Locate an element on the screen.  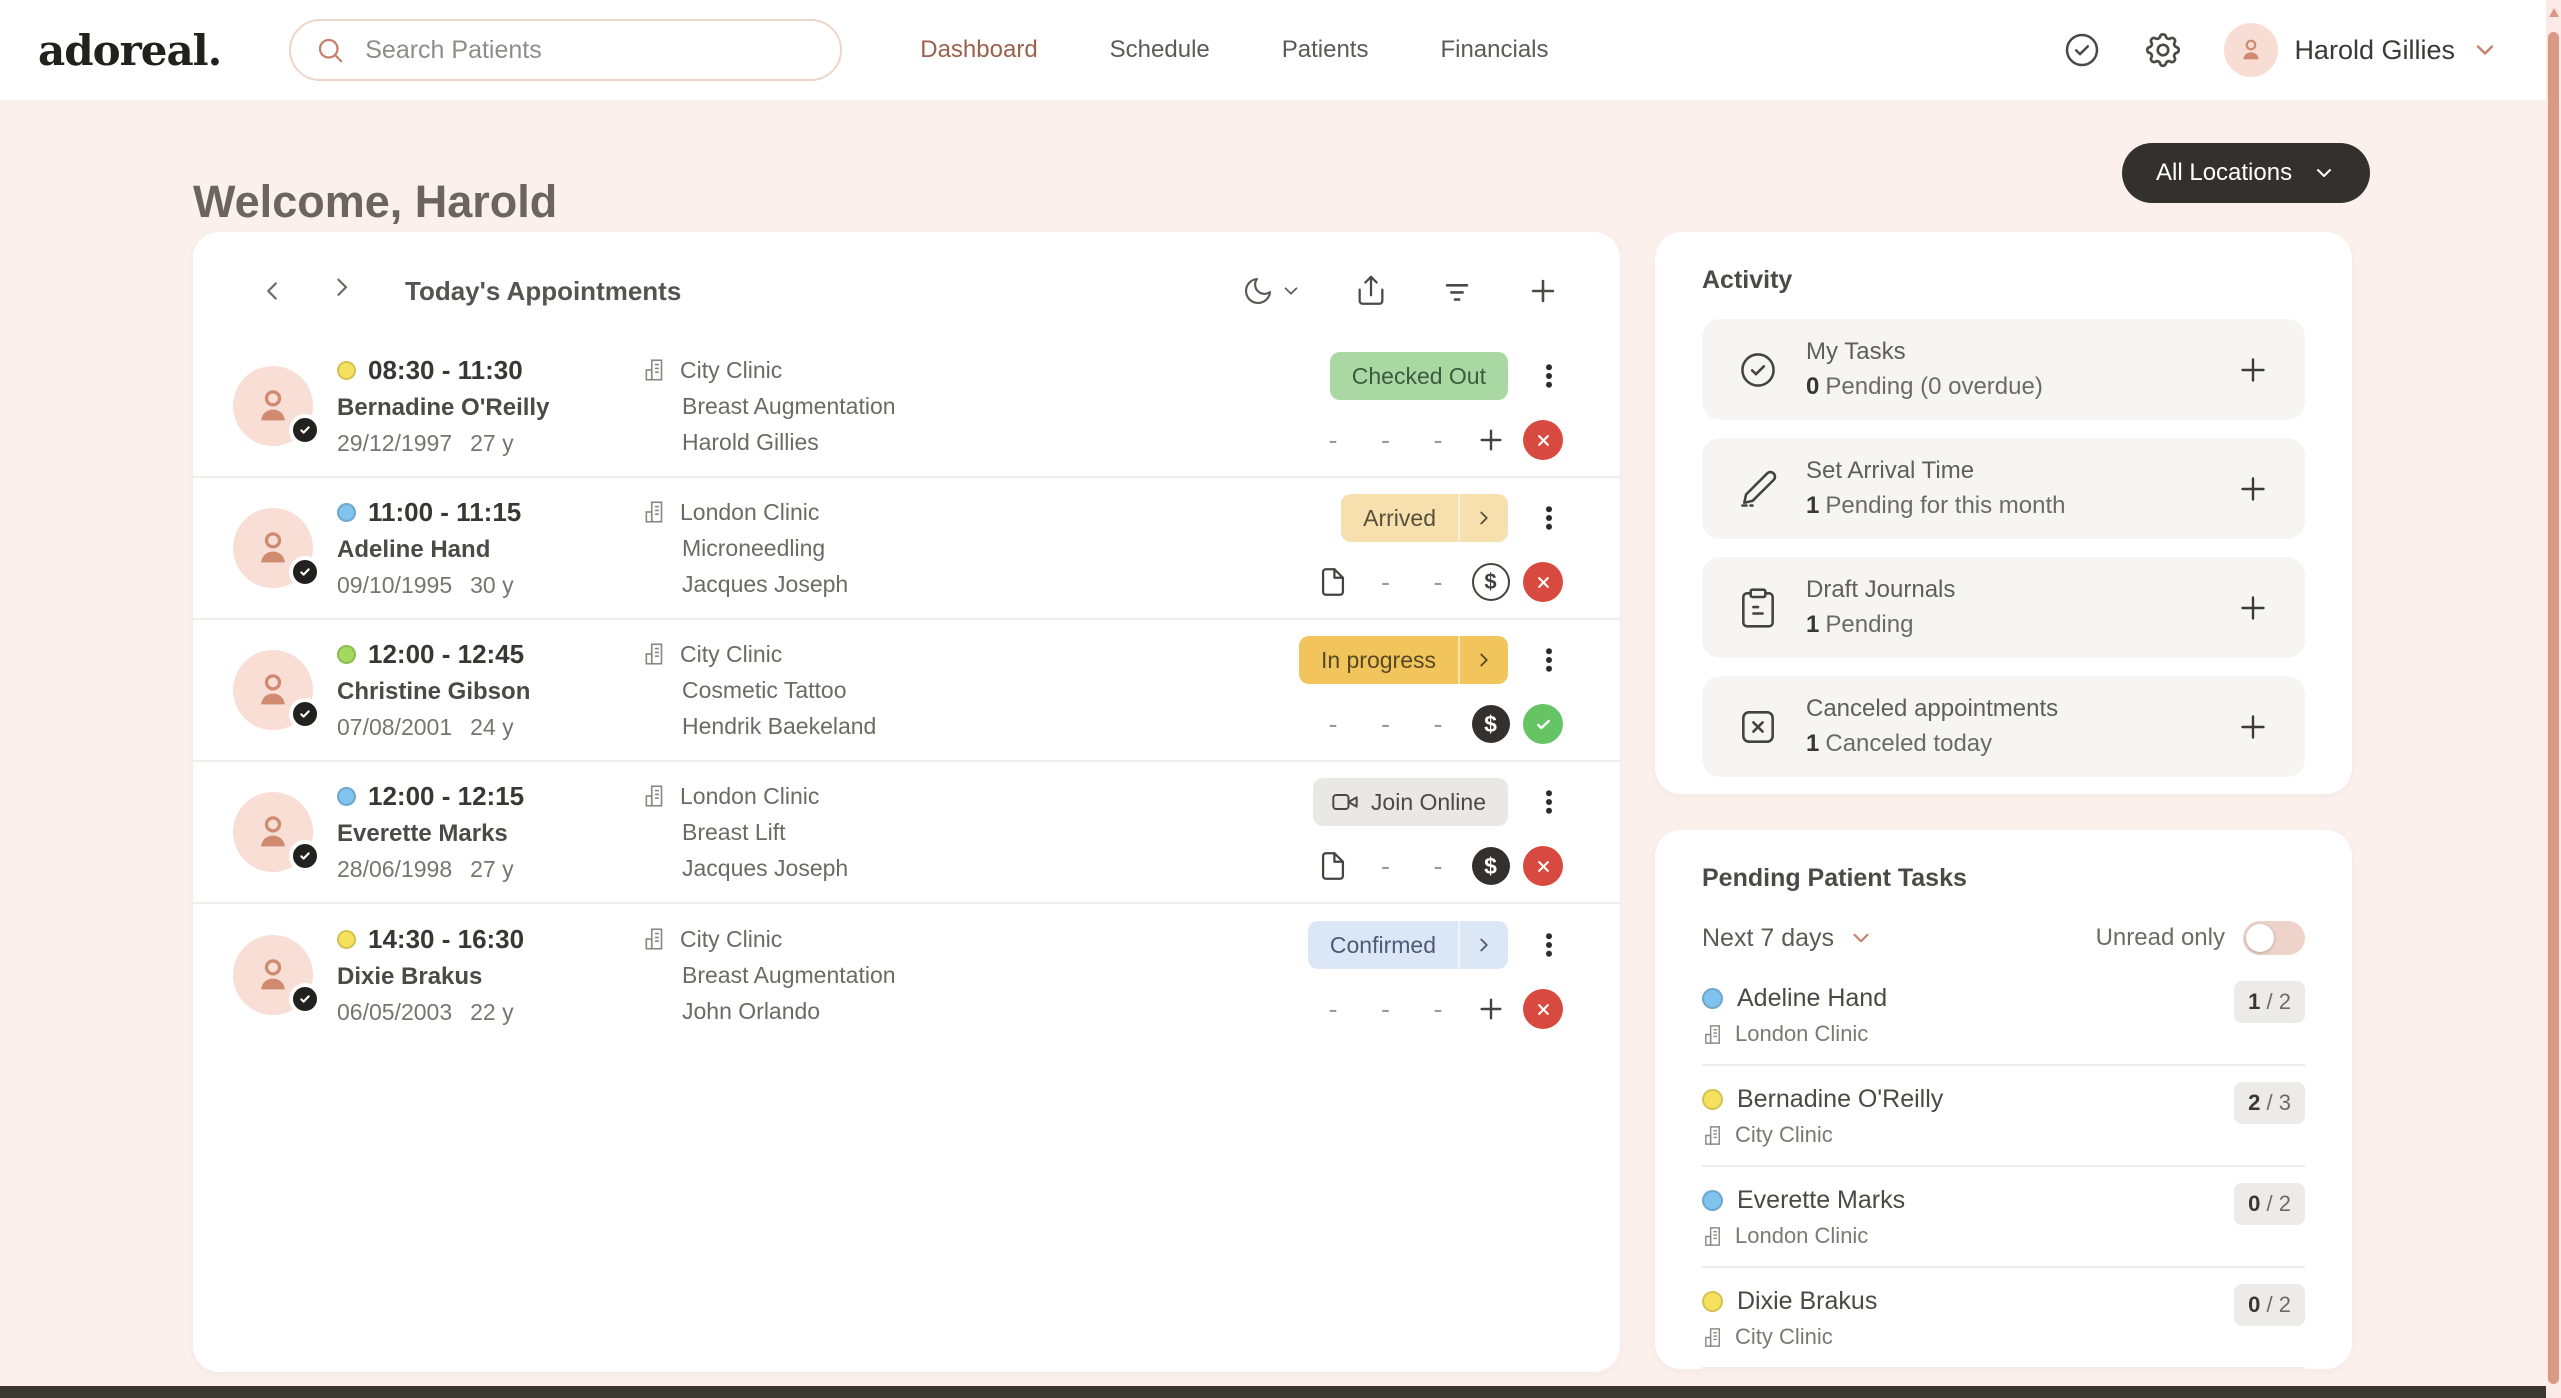
night-mode-dropdown is located at coordinates (1272, 291).